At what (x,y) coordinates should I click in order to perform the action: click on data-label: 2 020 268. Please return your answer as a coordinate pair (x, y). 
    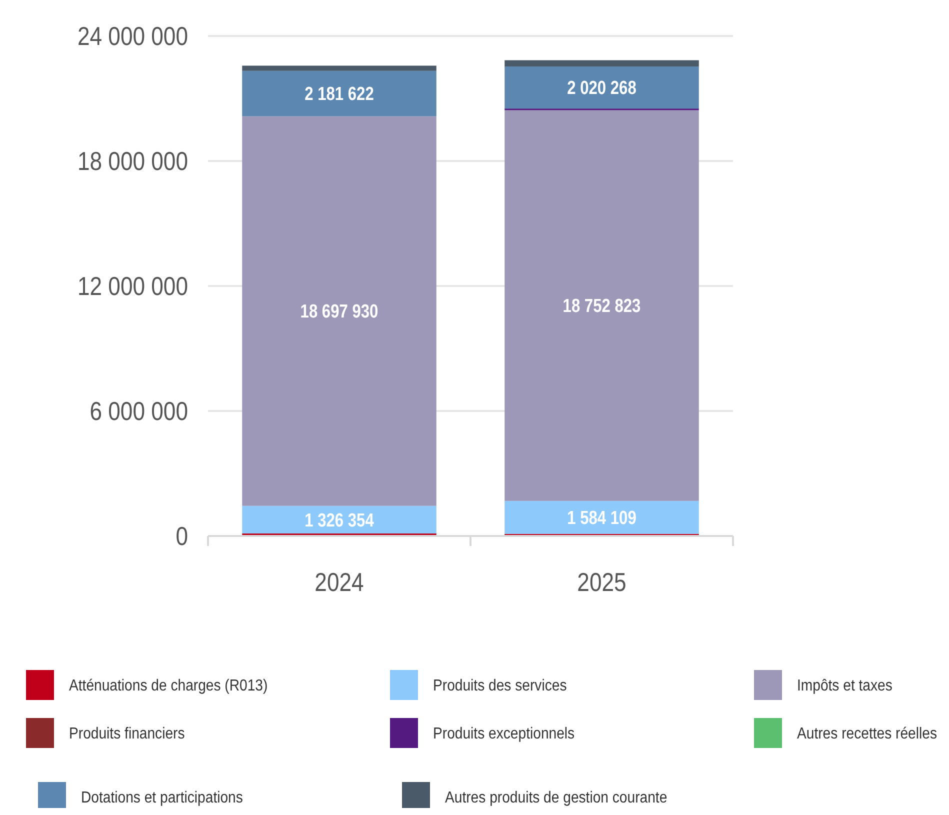
    Looking at the image, I should click on (602, 87).